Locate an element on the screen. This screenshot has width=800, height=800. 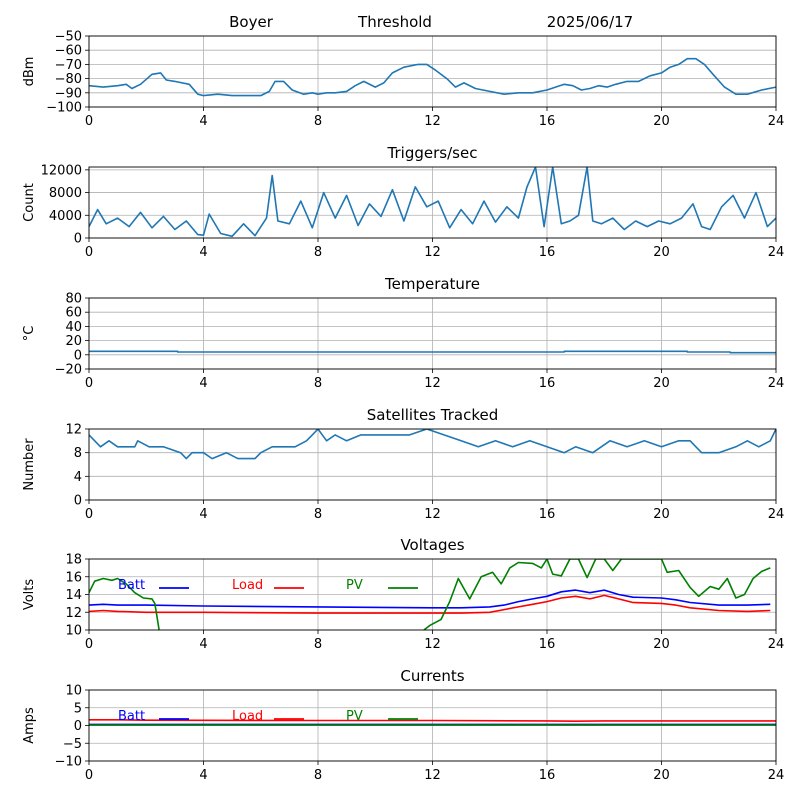
chart-4-ytick-label-3: 16 is located at coordinates (73, 577).